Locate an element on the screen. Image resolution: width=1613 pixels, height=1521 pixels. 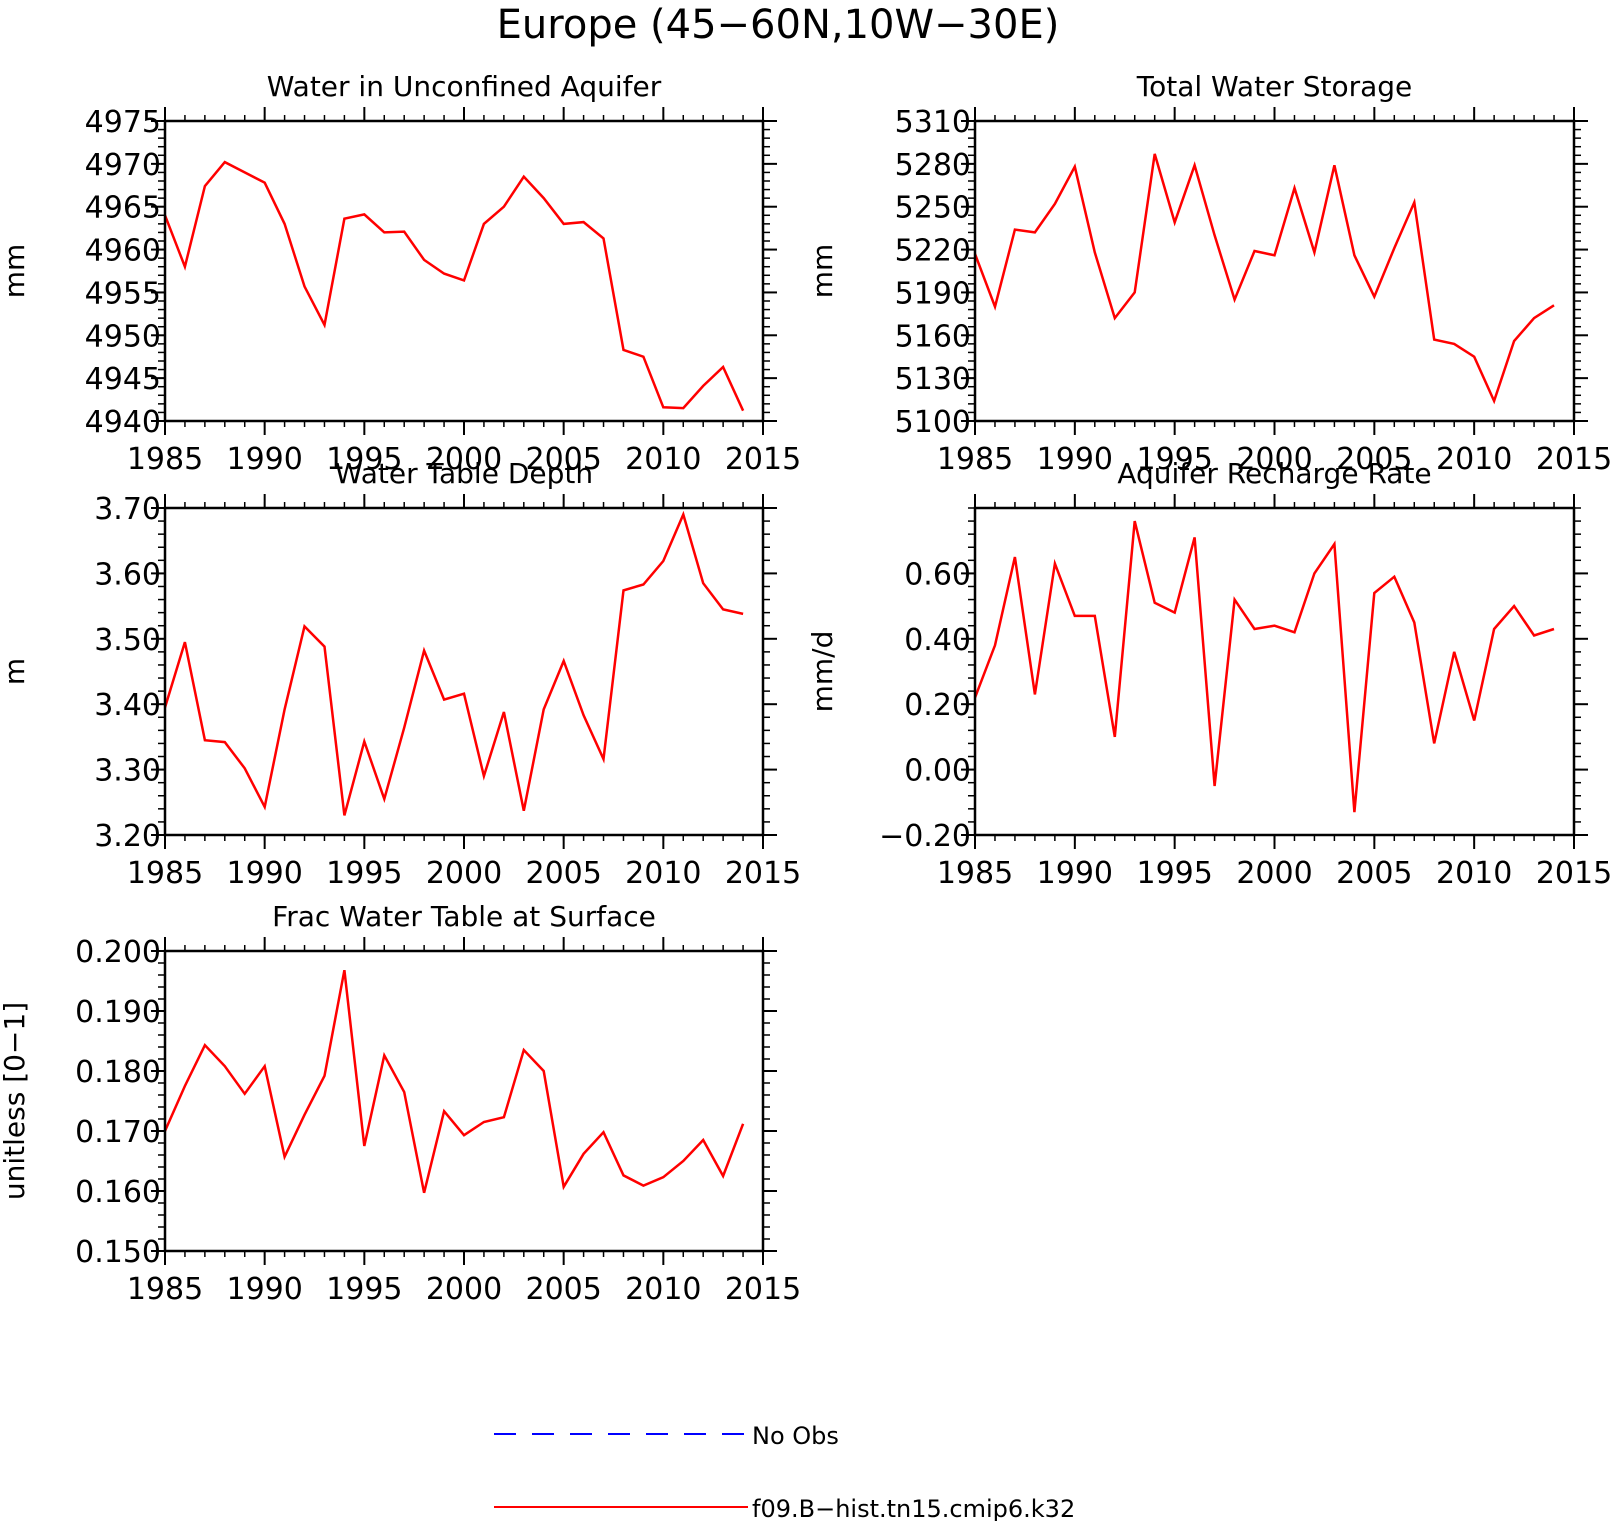
y-tick-label: −0.20 is located at coordinates (925, 836).